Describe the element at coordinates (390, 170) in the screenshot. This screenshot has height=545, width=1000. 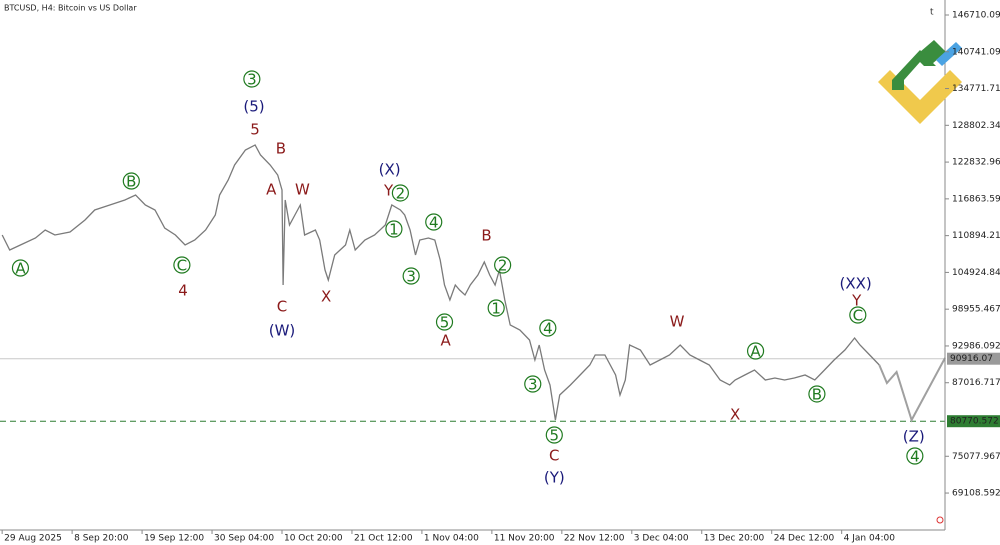
I see `wave-text: (X)` at that location.